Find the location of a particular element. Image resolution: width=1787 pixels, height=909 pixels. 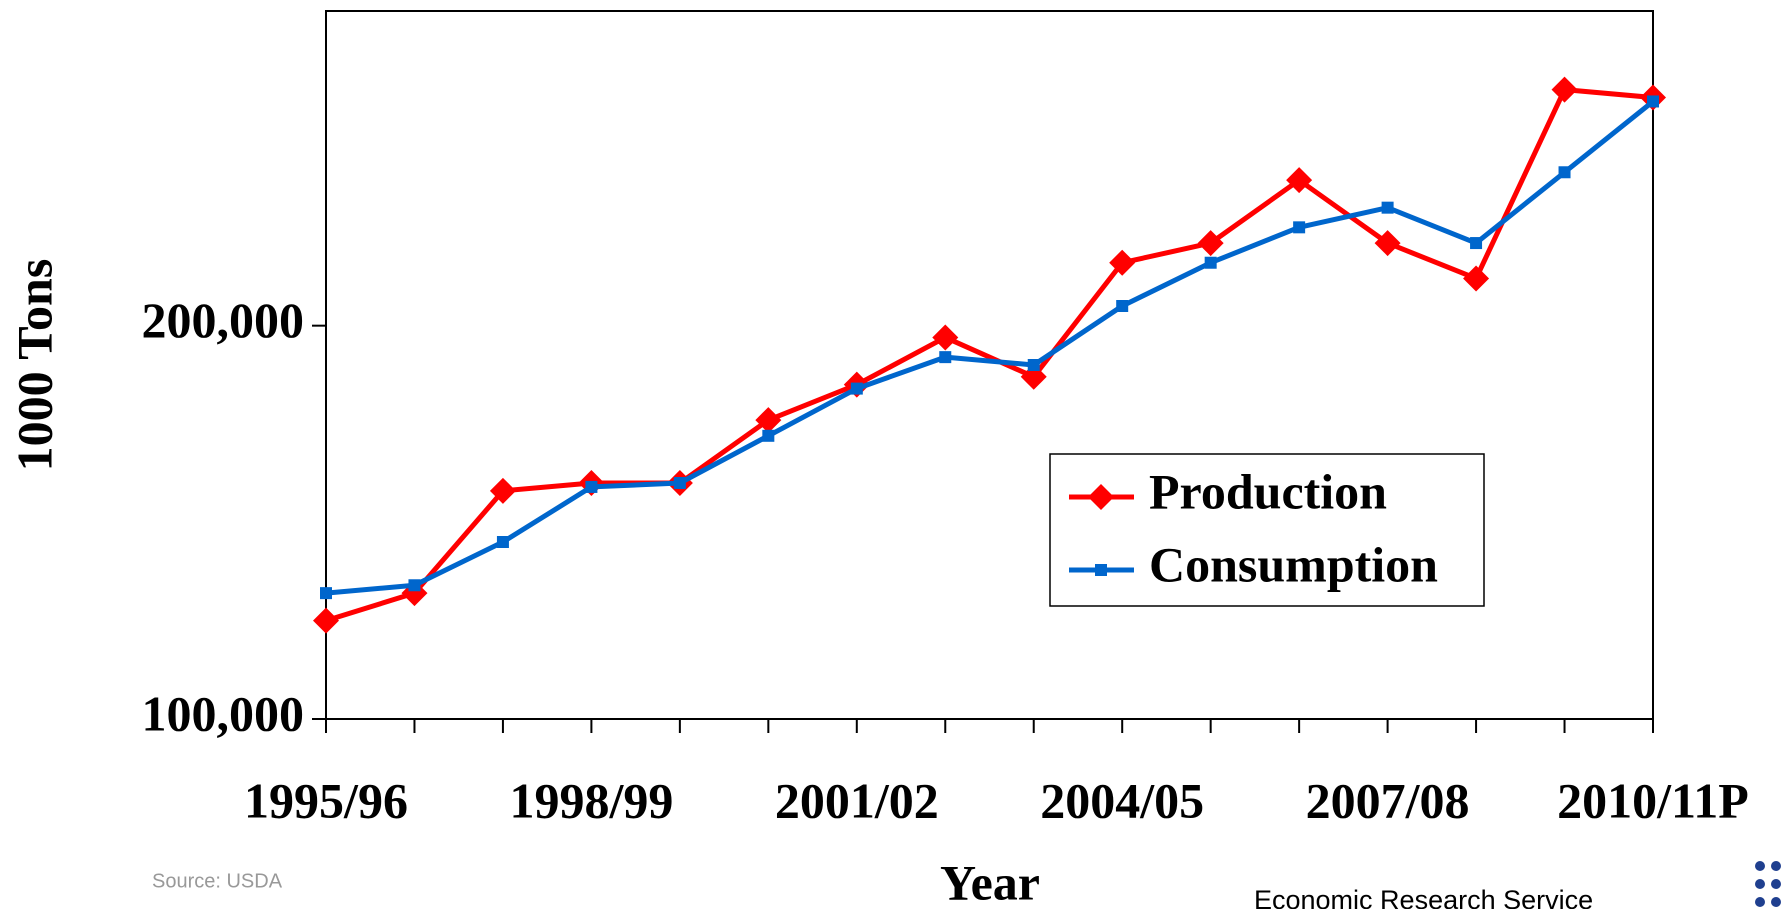

logo is located at coordinates (1768, 884).